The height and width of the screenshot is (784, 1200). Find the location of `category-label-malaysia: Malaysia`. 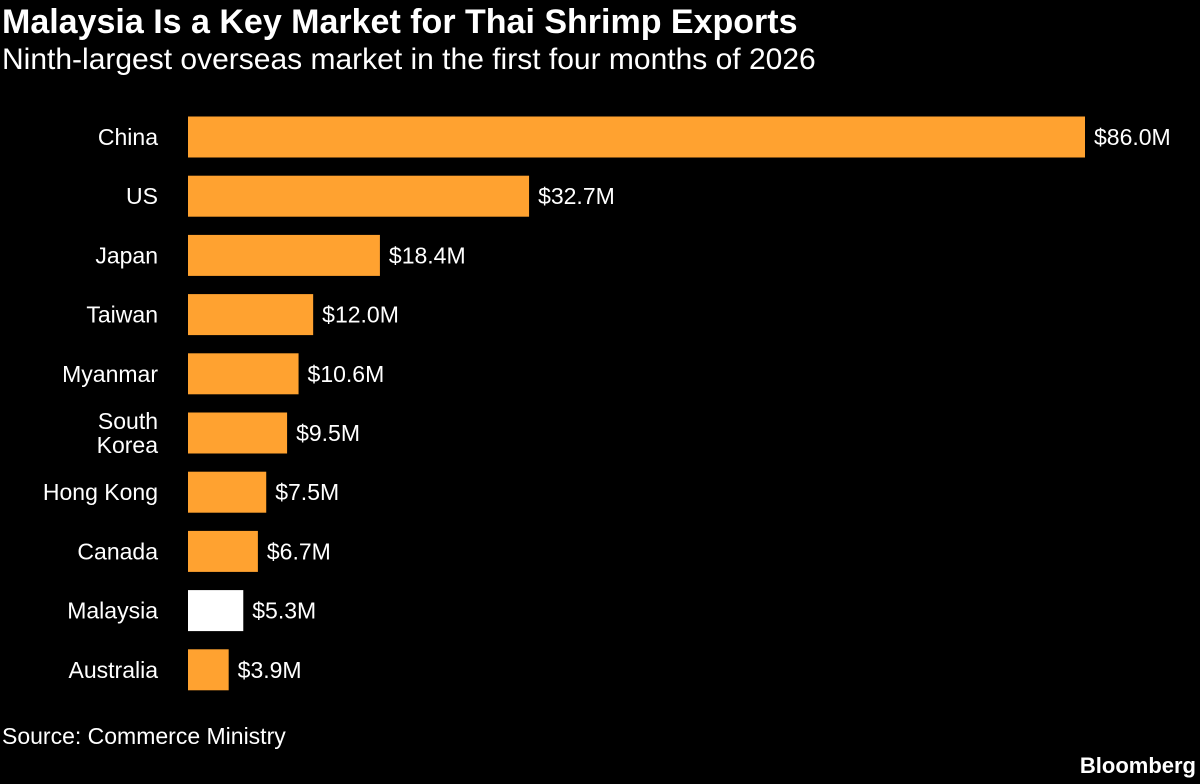

category-label-malaysia: Malaysia is located at coordinates (112, 611).